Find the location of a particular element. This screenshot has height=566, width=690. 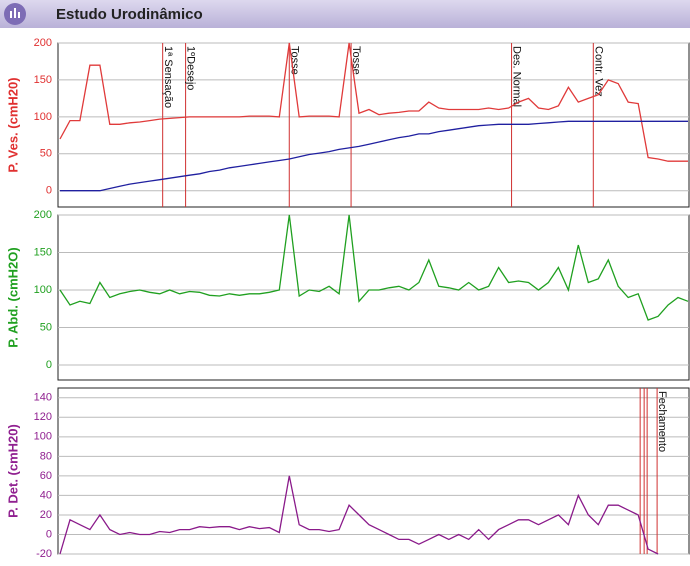

y-axis-label: P. Abd. (cmH2O) is located at coordinates (12, 297).